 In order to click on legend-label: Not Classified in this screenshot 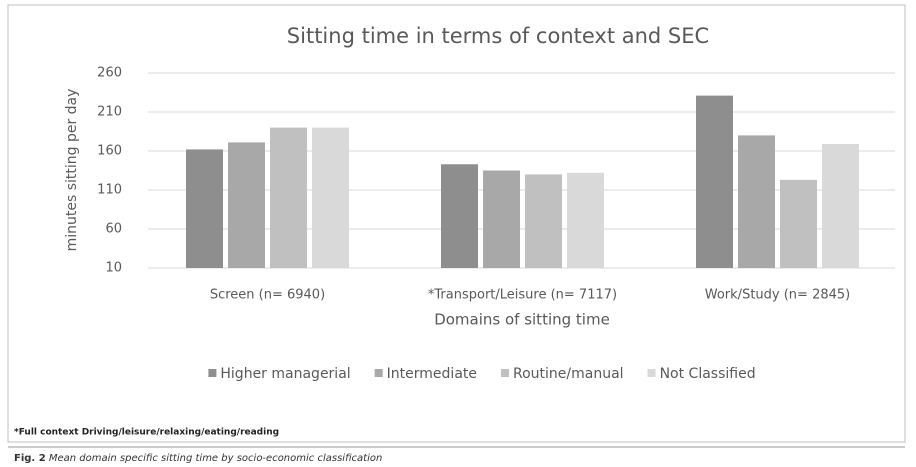, I will do `click(708, 374)`.